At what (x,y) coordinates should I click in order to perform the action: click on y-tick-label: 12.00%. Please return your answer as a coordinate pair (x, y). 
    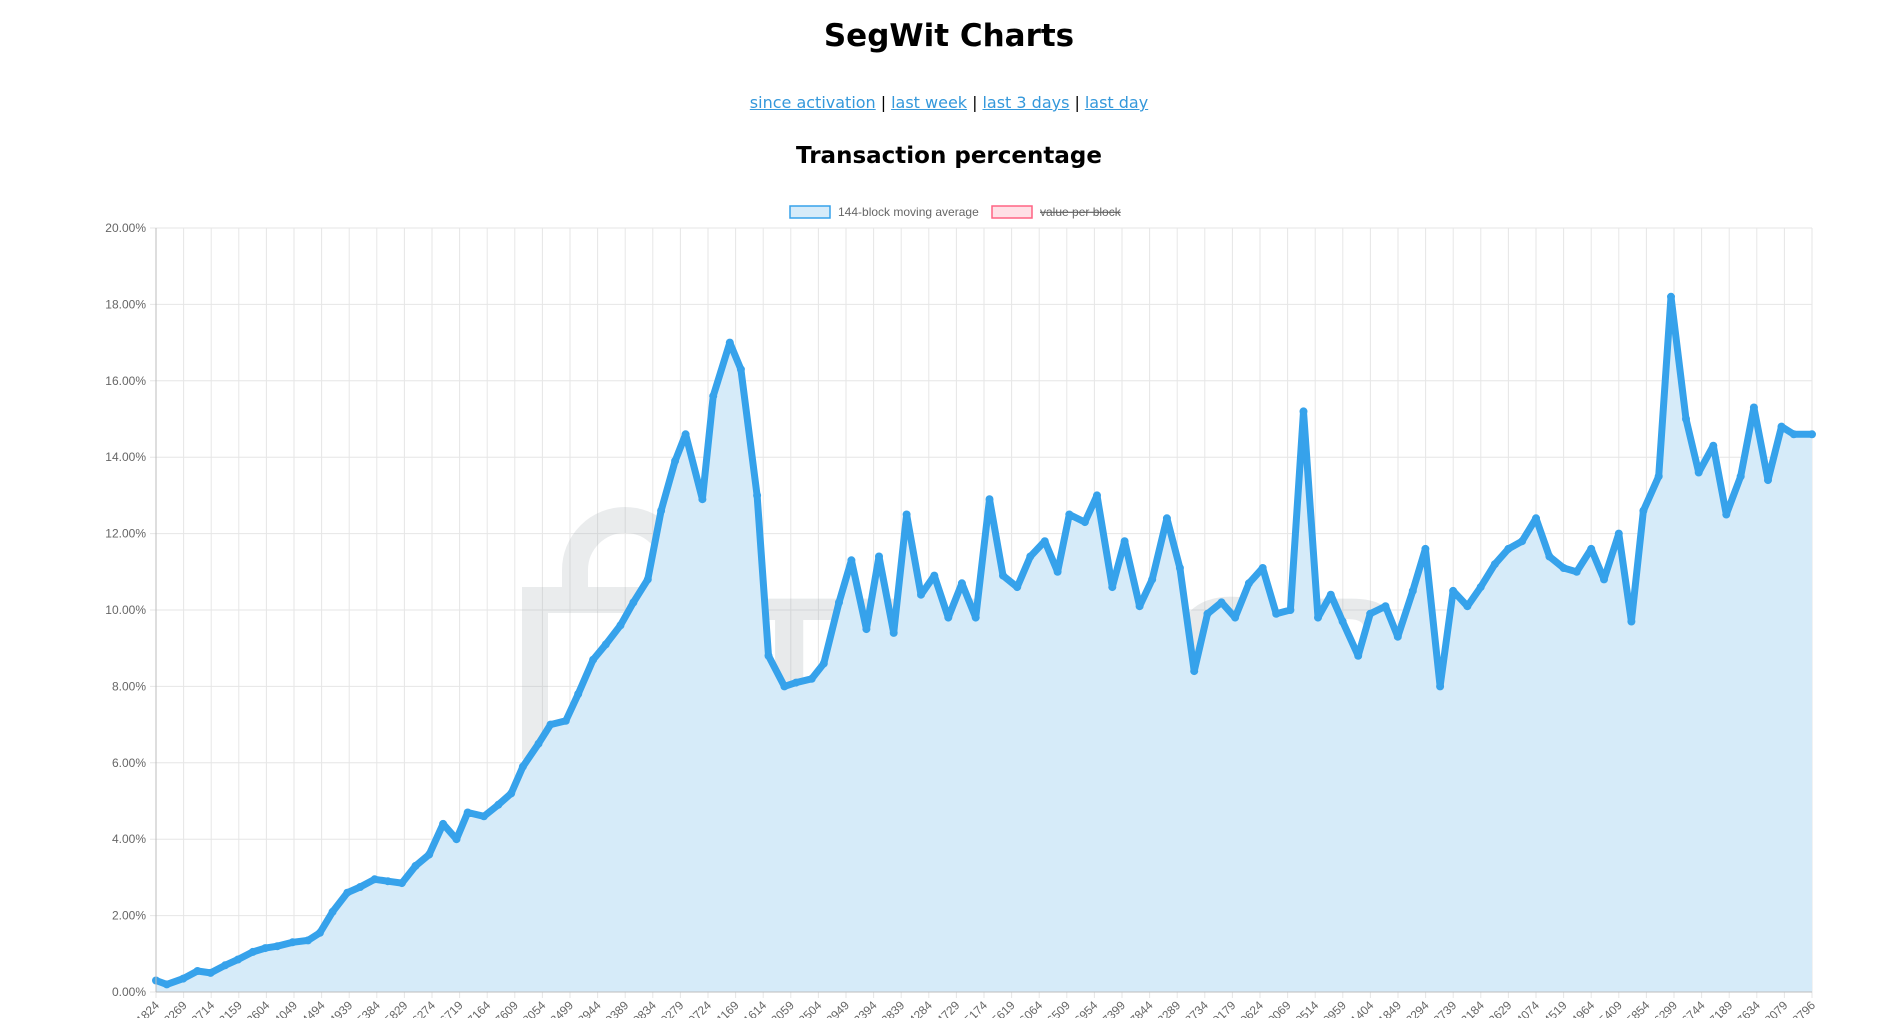
    Looking at the image, I should click on (125, 534).